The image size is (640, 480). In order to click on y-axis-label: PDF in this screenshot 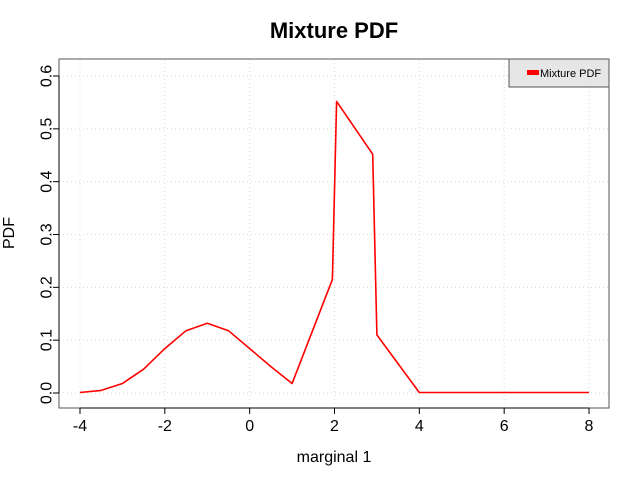, I will do `click(9, 233)`.